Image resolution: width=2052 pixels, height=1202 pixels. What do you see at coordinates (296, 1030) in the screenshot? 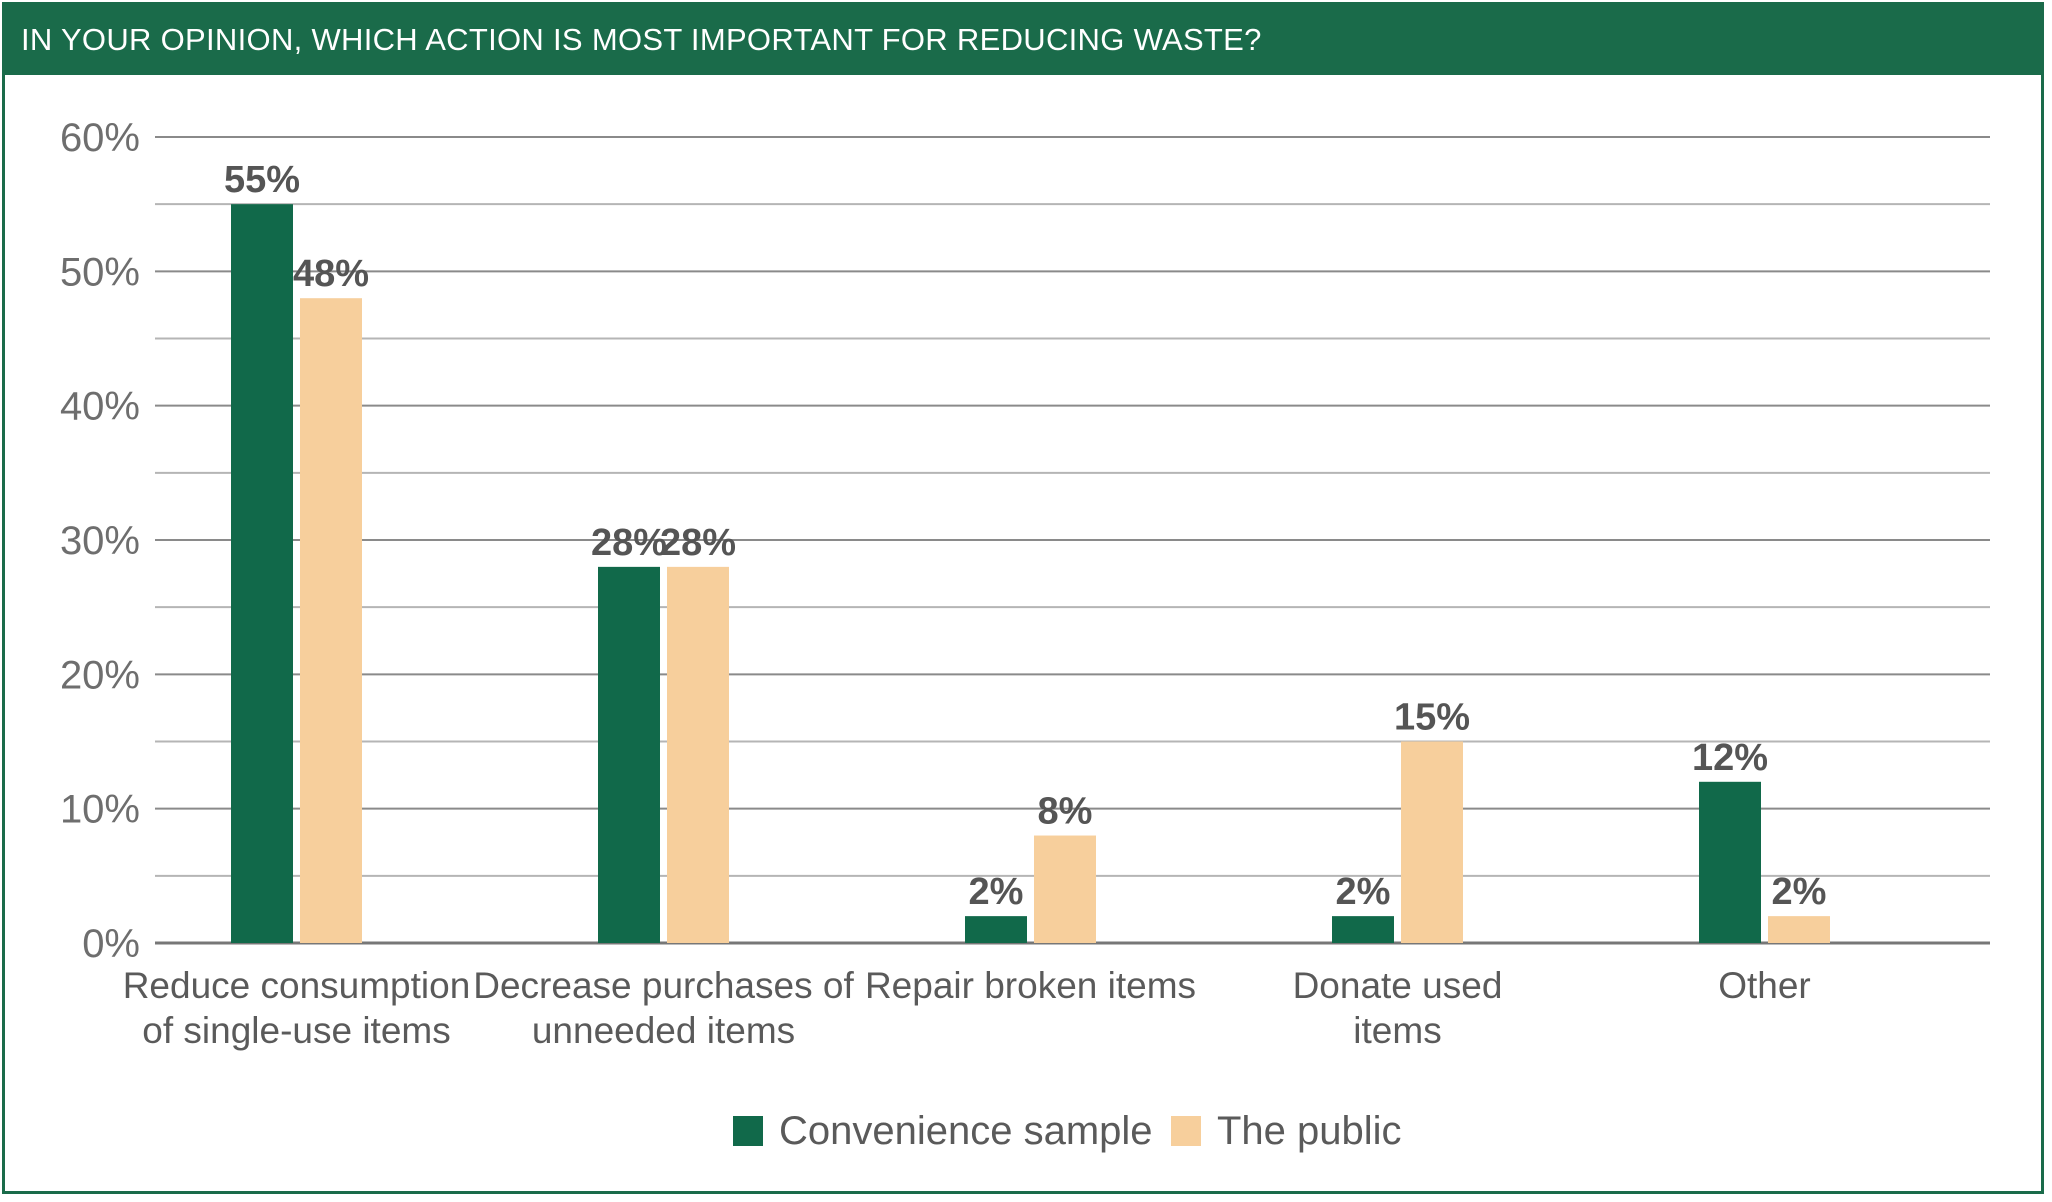
I see `x-tick-label: of single-use items` at bounding box center [296, 1030].